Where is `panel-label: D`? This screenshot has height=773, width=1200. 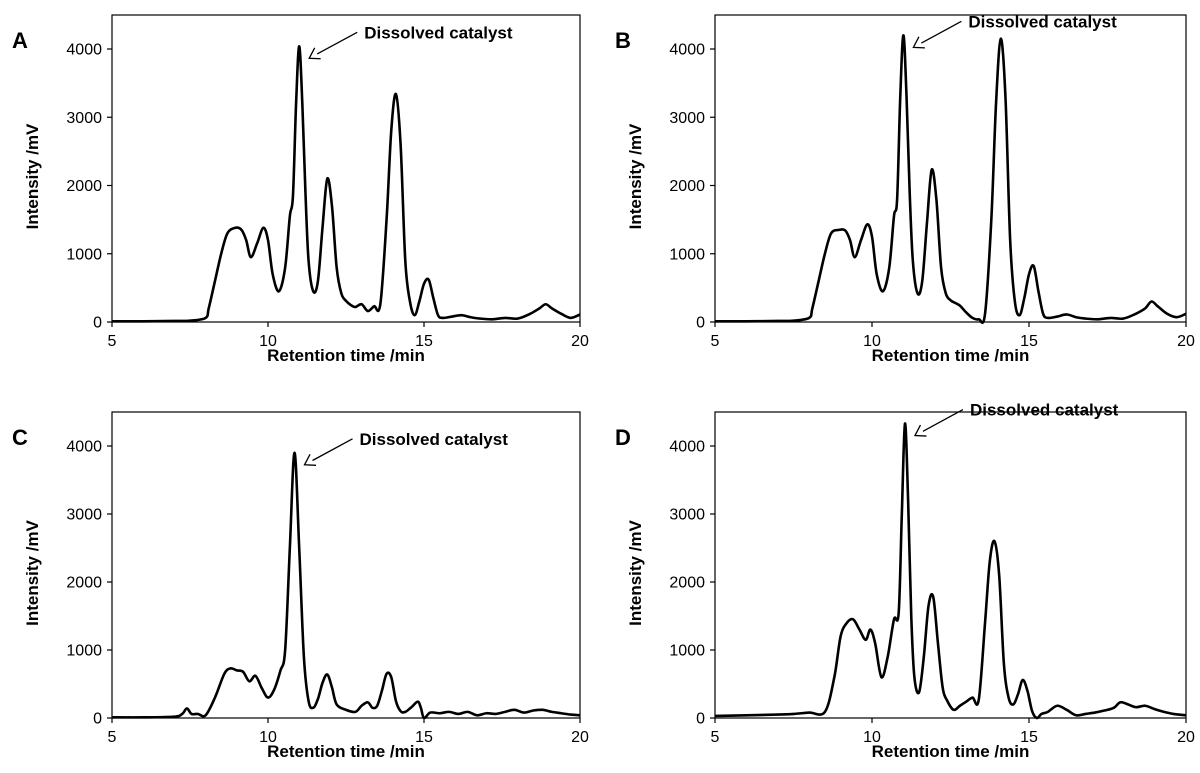
panel-label: D is located at coordinates (623, 437).